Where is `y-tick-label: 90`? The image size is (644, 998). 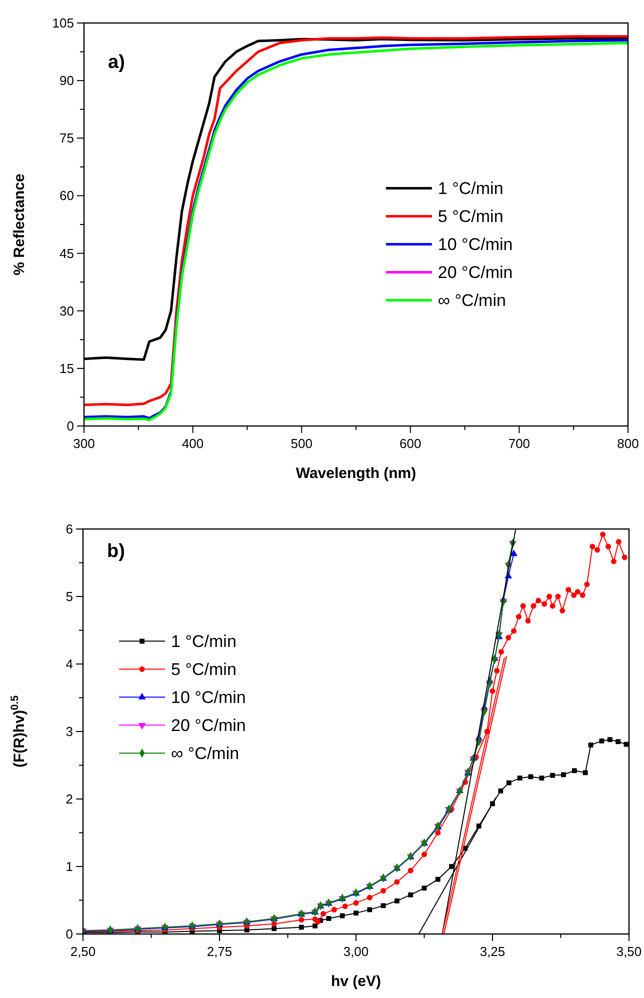
y-tick-label: 90 is located at coordinates (67, 80).